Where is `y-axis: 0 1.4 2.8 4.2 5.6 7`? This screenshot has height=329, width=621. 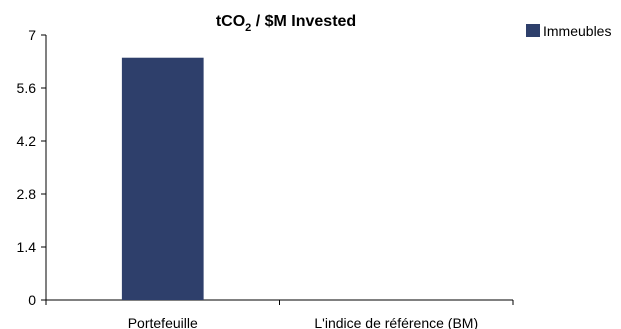 y-axis: 0 1.4 2.8 4.2 5.6 7 is located at coordinates (32, 167).